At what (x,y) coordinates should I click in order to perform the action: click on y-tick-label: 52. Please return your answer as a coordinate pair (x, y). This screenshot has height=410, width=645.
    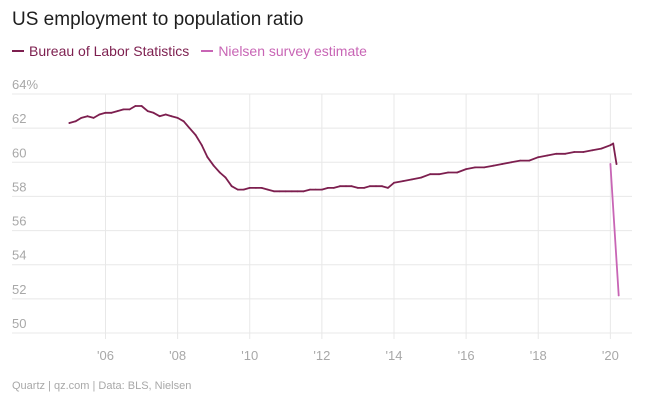
    Looking at the image, I should click on (19, 289).